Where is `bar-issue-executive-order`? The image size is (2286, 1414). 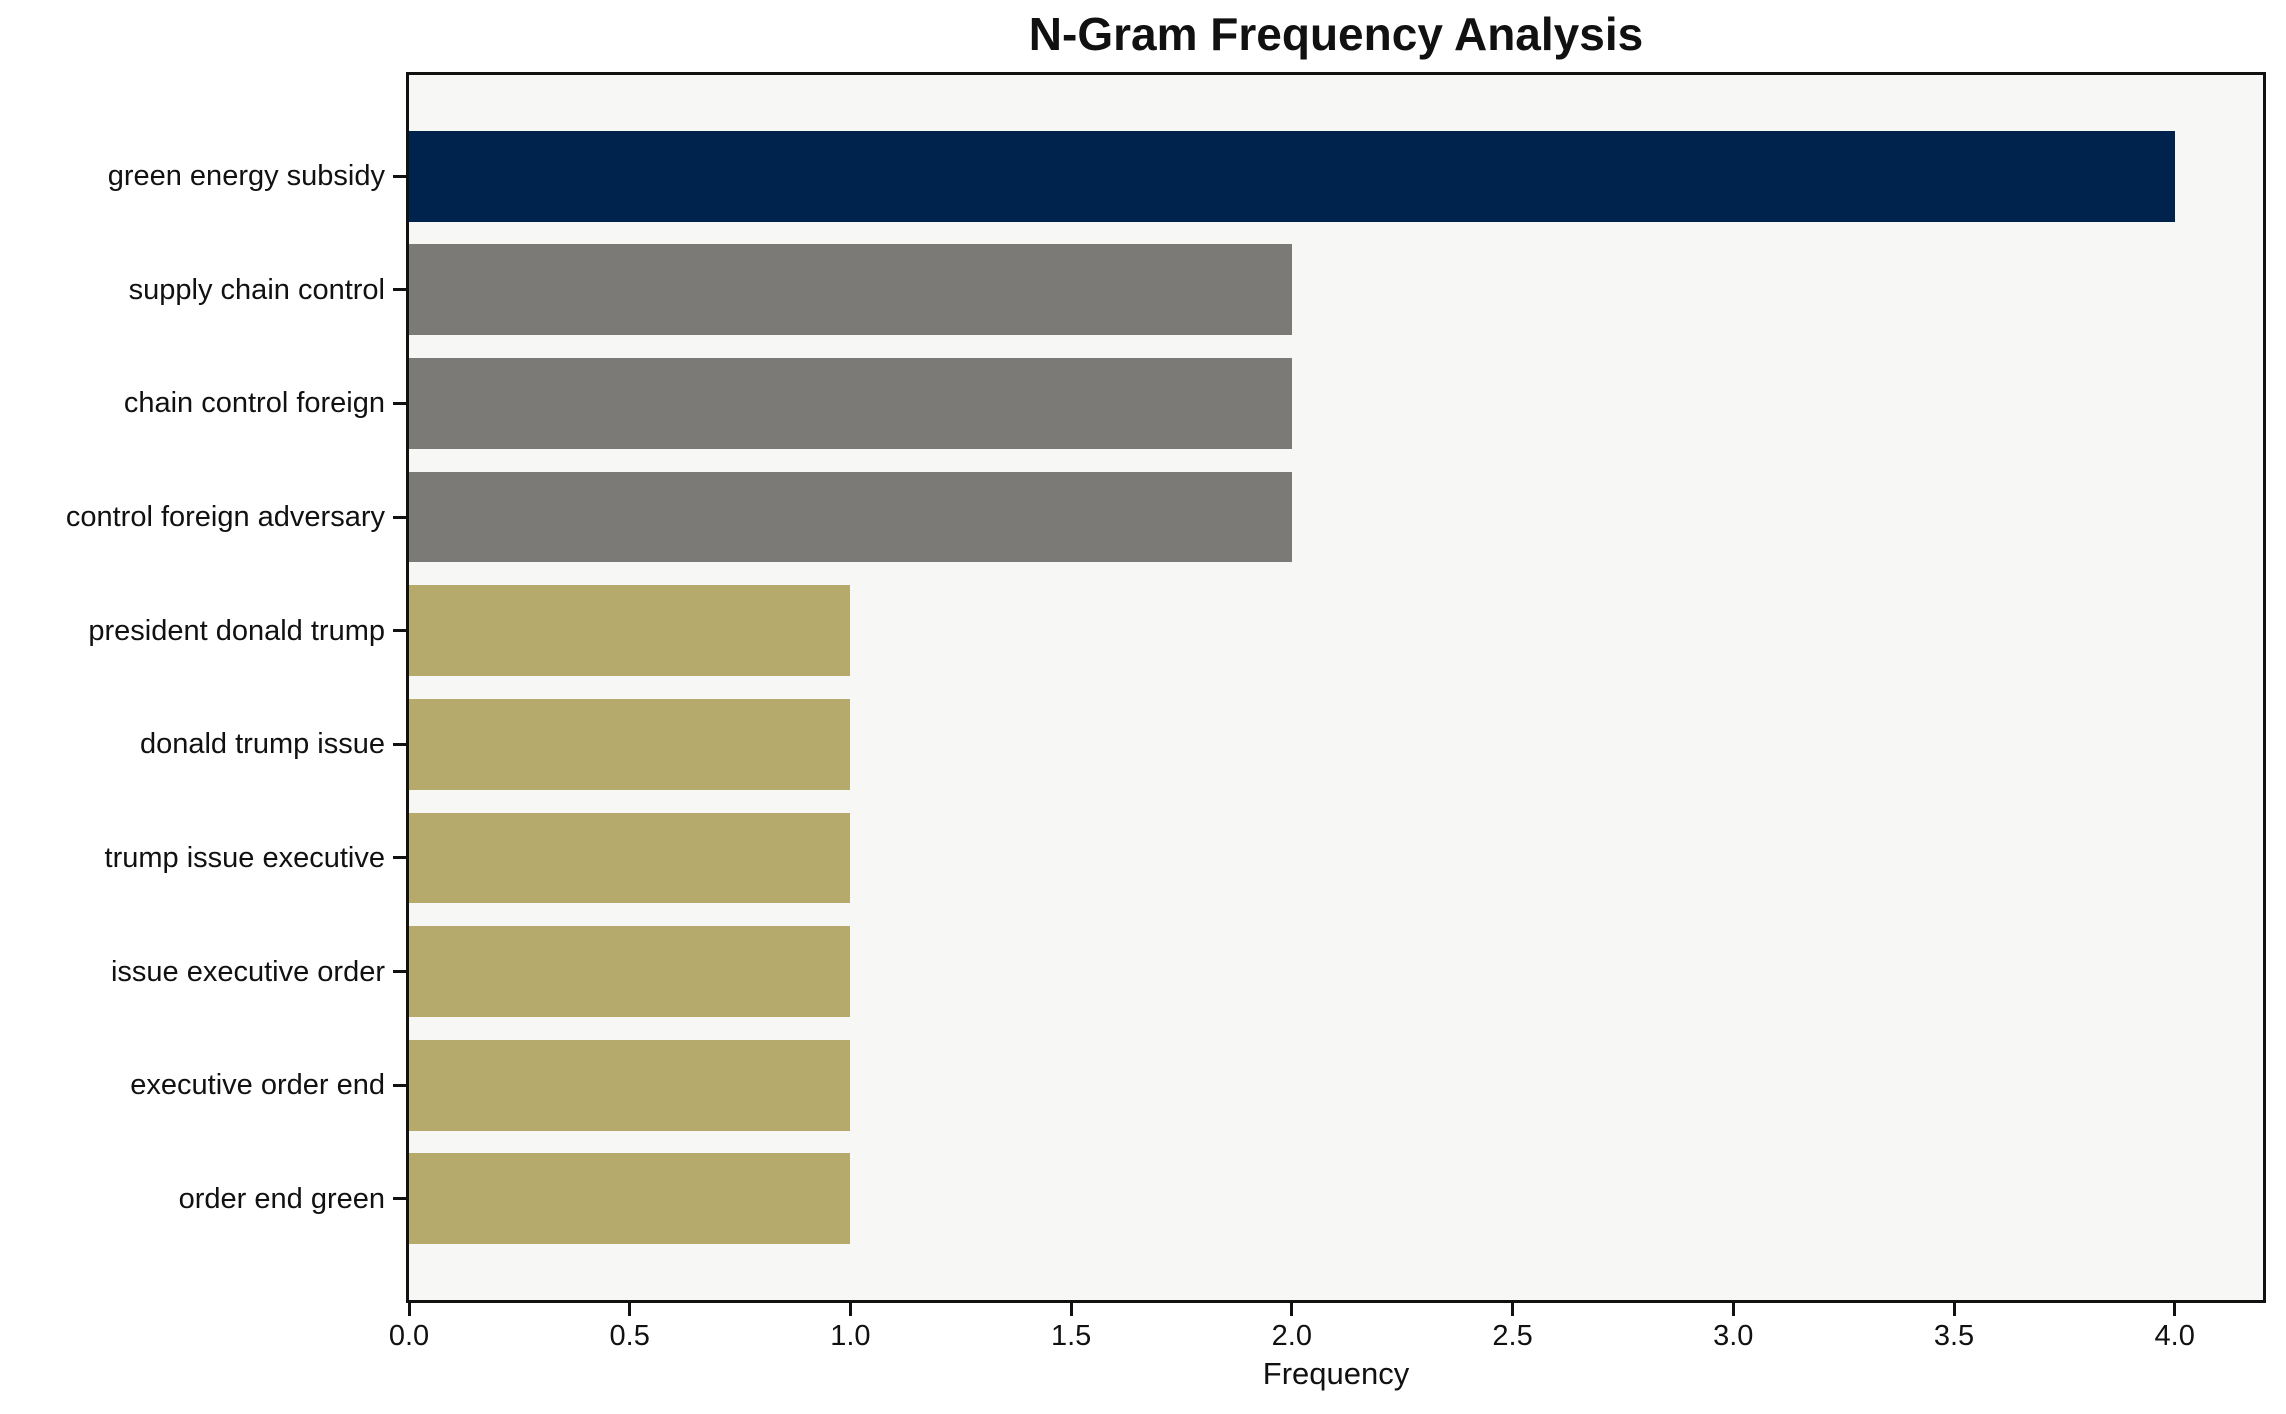
bar-issue-executive-order is located at coordinates (630, 972).